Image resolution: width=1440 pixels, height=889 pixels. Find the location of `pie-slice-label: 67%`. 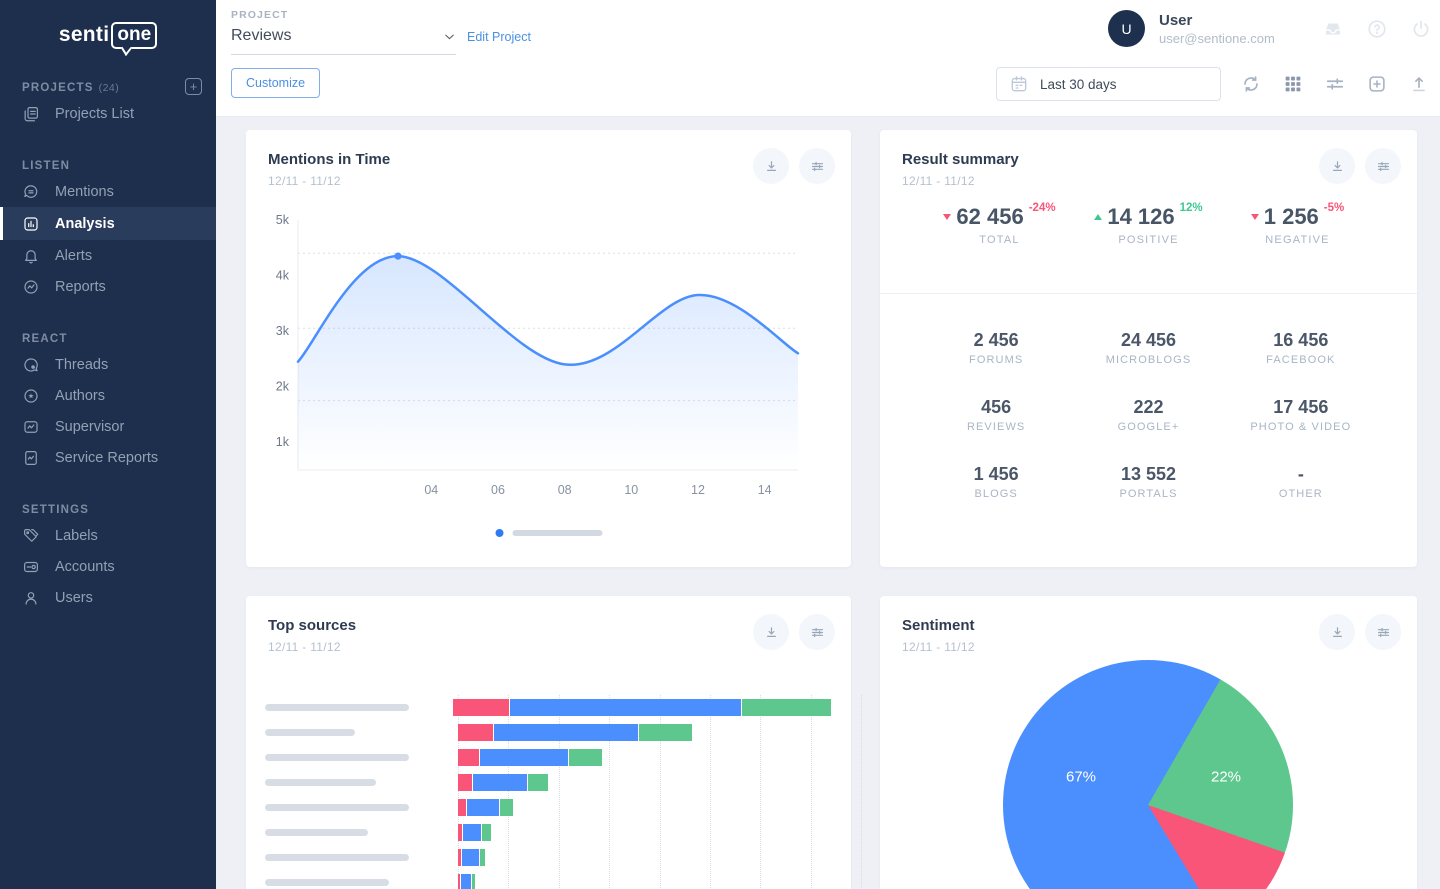

pie-slice-label: 67% is located at coordinates (1081, 777).